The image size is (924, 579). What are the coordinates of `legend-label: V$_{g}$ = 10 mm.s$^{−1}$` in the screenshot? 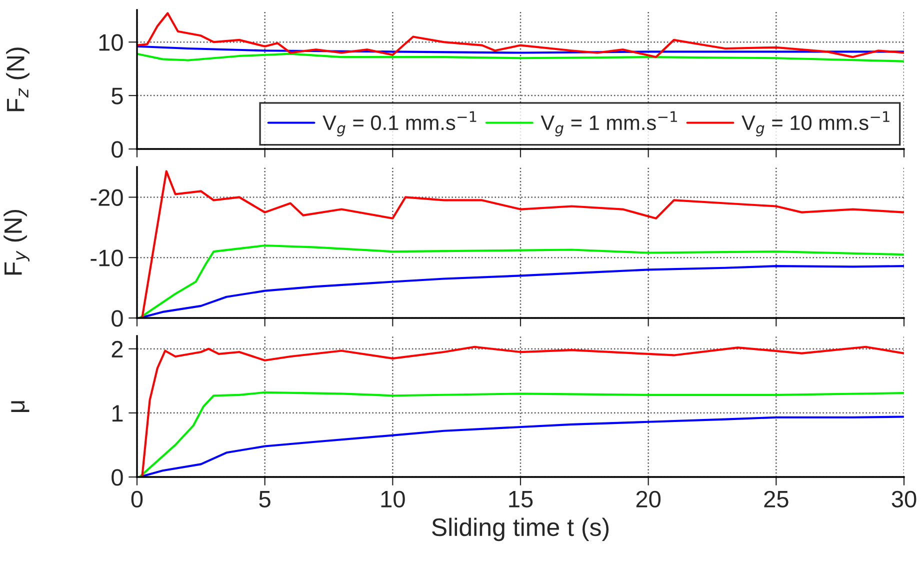 It's located at (816, 123).